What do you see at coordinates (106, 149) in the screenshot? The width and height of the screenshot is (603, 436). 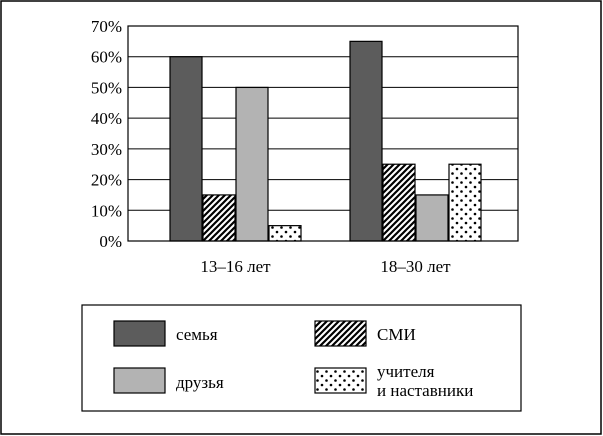 I see `y-tick-label: 30%` at bounding box center [106, 149].